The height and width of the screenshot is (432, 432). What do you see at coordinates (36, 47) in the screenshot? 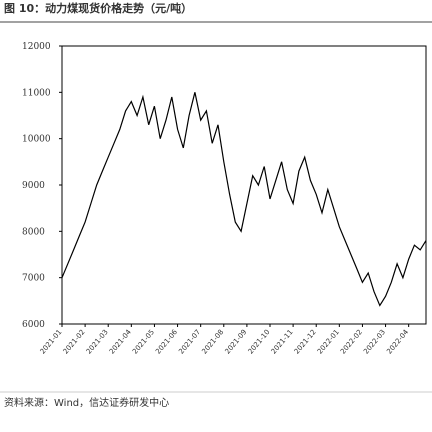
I see `y-tick-label: 12000` at bounding box center [36, 47].